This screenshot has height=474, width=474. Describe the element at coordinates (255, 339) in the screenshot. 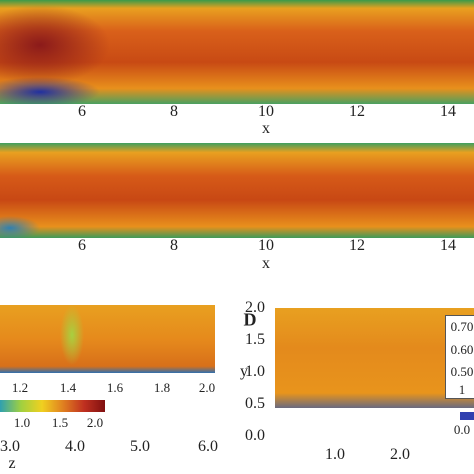

I see `y-tick-label: 1.5` at that location.